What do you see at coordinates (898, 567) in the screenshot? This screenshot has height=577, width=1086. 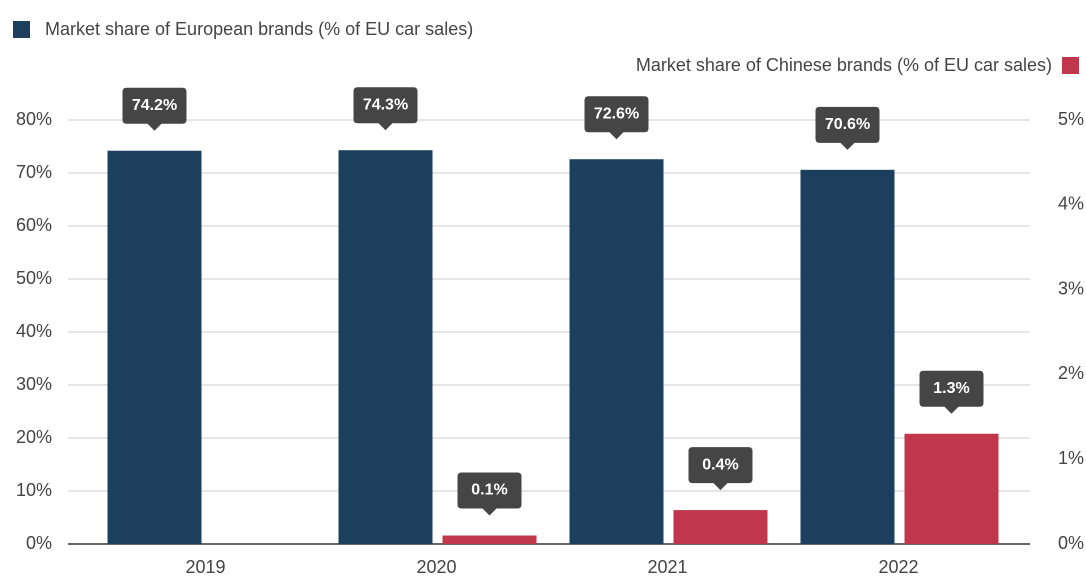 I see `x-tick-label: 2022` at bounding box center [898, 567].